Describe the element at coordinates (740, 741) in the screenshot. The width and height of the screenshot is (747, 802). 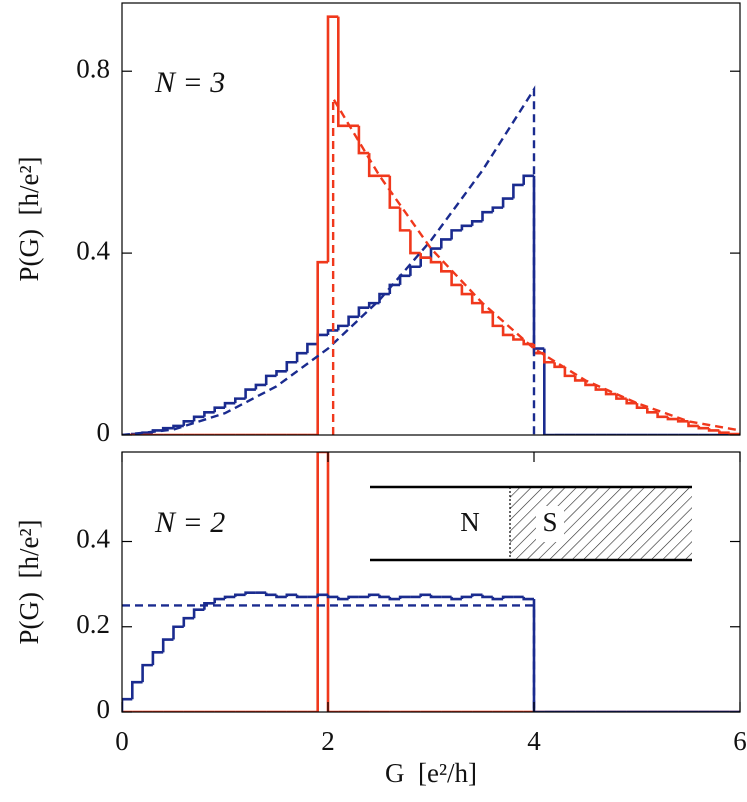
I see `x-tick-label: 6` at that location.